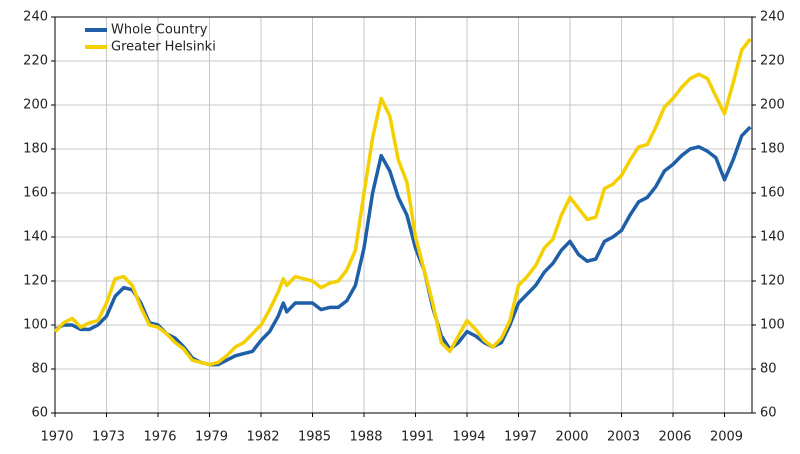 Image resolution: width=800 pixels, height=454 pixels. What do you see at coordinates (772, 237) in the screenshot?
I see `y2-tick-label: 140` at bounding box center [772, 237].